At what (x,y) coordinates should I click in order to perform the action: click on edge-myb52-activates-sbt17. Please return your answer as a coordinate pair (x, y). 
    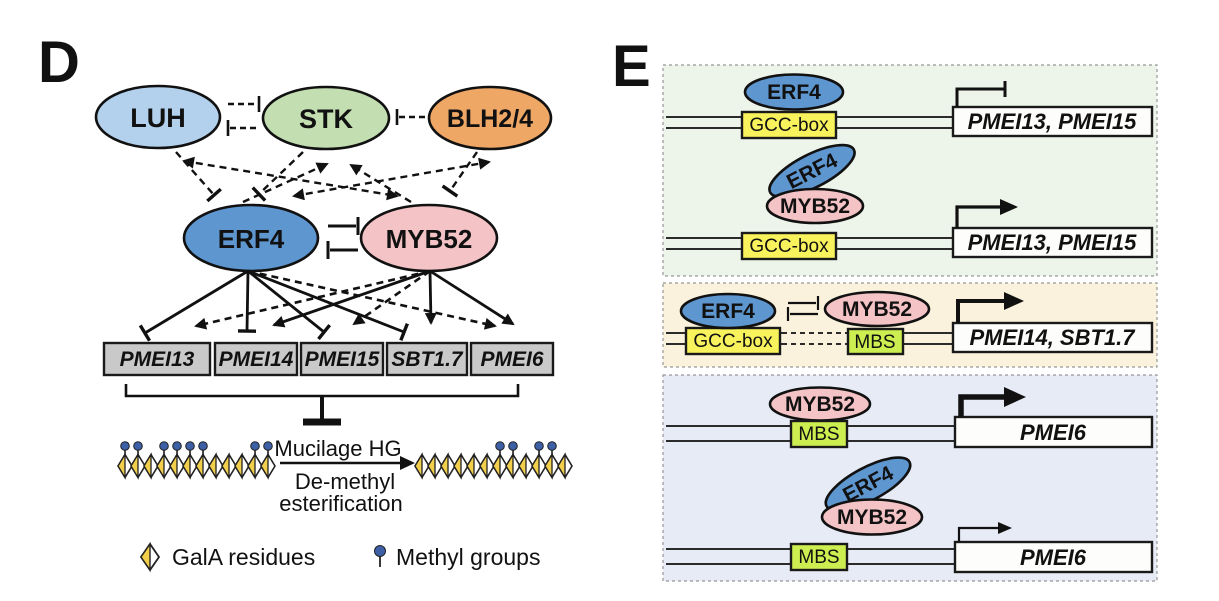
    Looking at the image, I should click on (430, 297).